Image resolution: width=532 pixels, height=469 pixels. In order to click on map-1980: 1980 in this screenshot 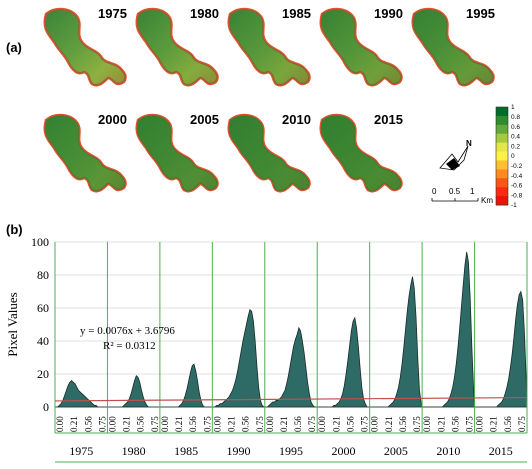, I will do `click(177, 46)`.